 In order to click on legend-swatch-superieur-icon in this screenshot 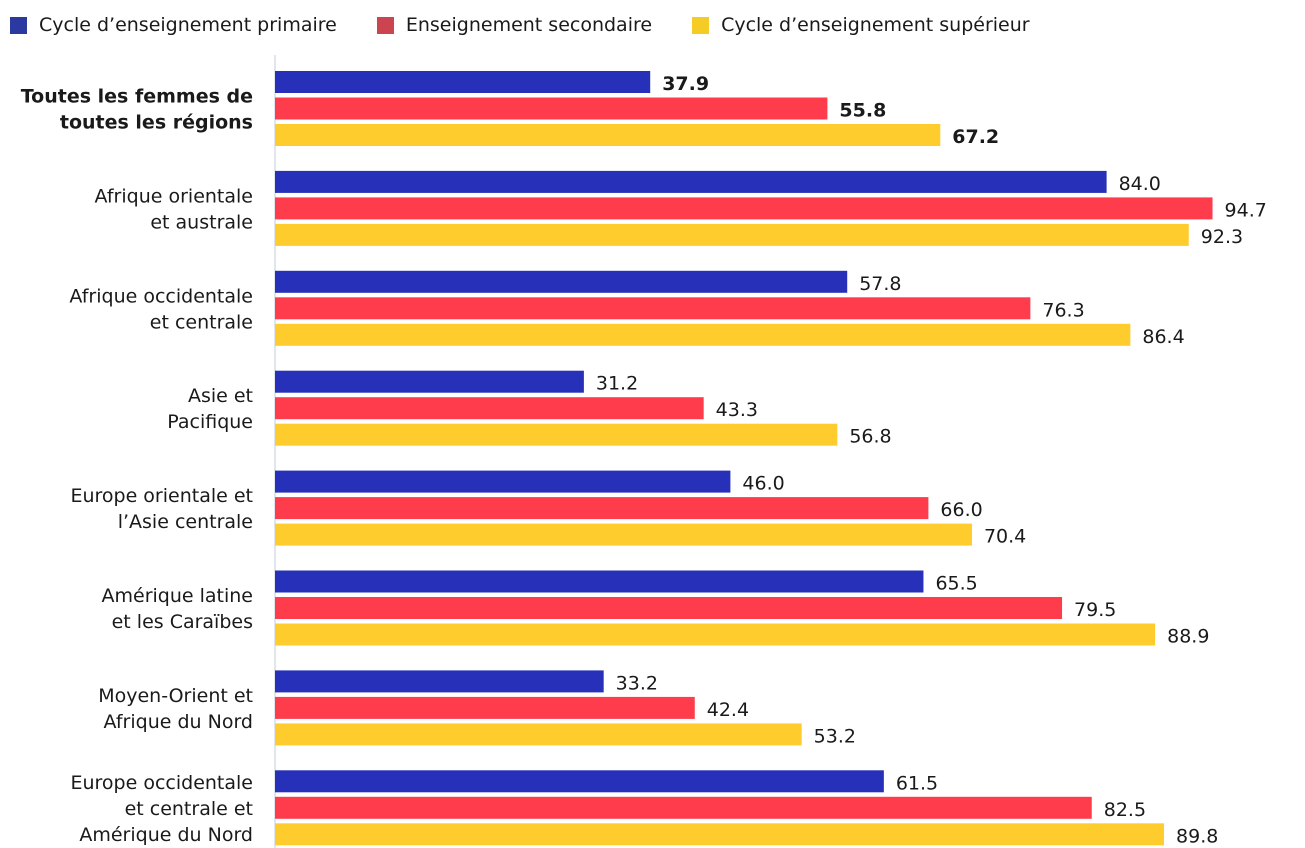, I will do `click(701, 25)`.